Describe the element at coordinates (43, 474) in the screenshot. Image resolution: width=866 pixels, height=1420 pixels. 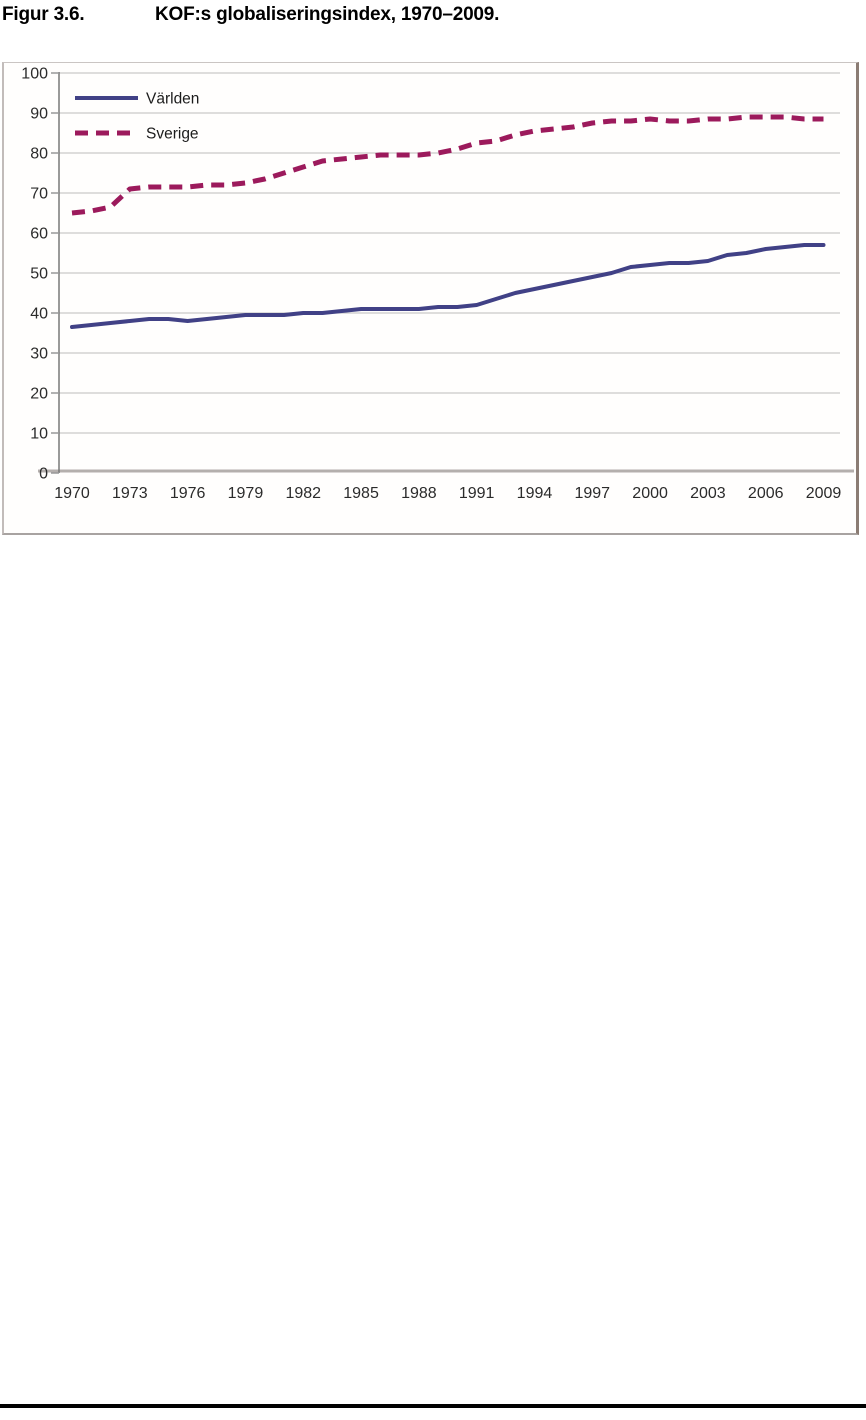
I see `y-axis-tick-label: 0` at that location.